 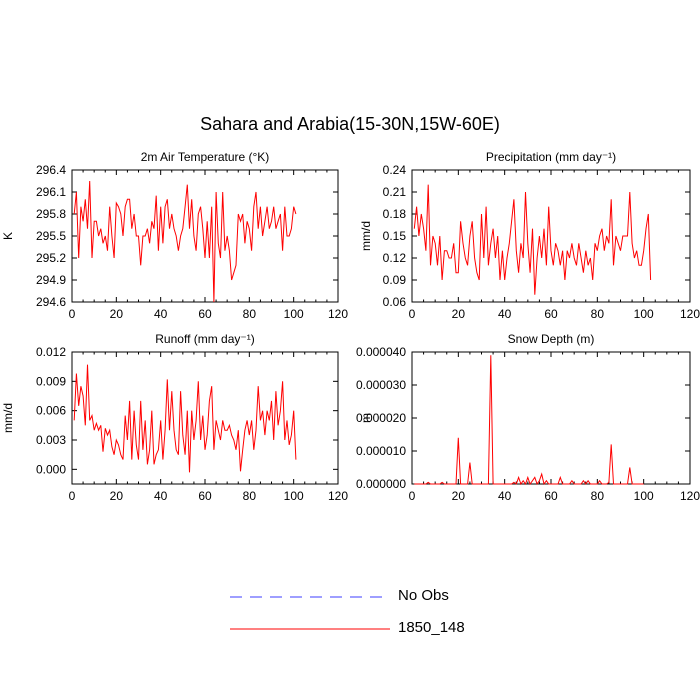 I want to click on panel-title: Snow Depth (m), so click(x=551, y=339).